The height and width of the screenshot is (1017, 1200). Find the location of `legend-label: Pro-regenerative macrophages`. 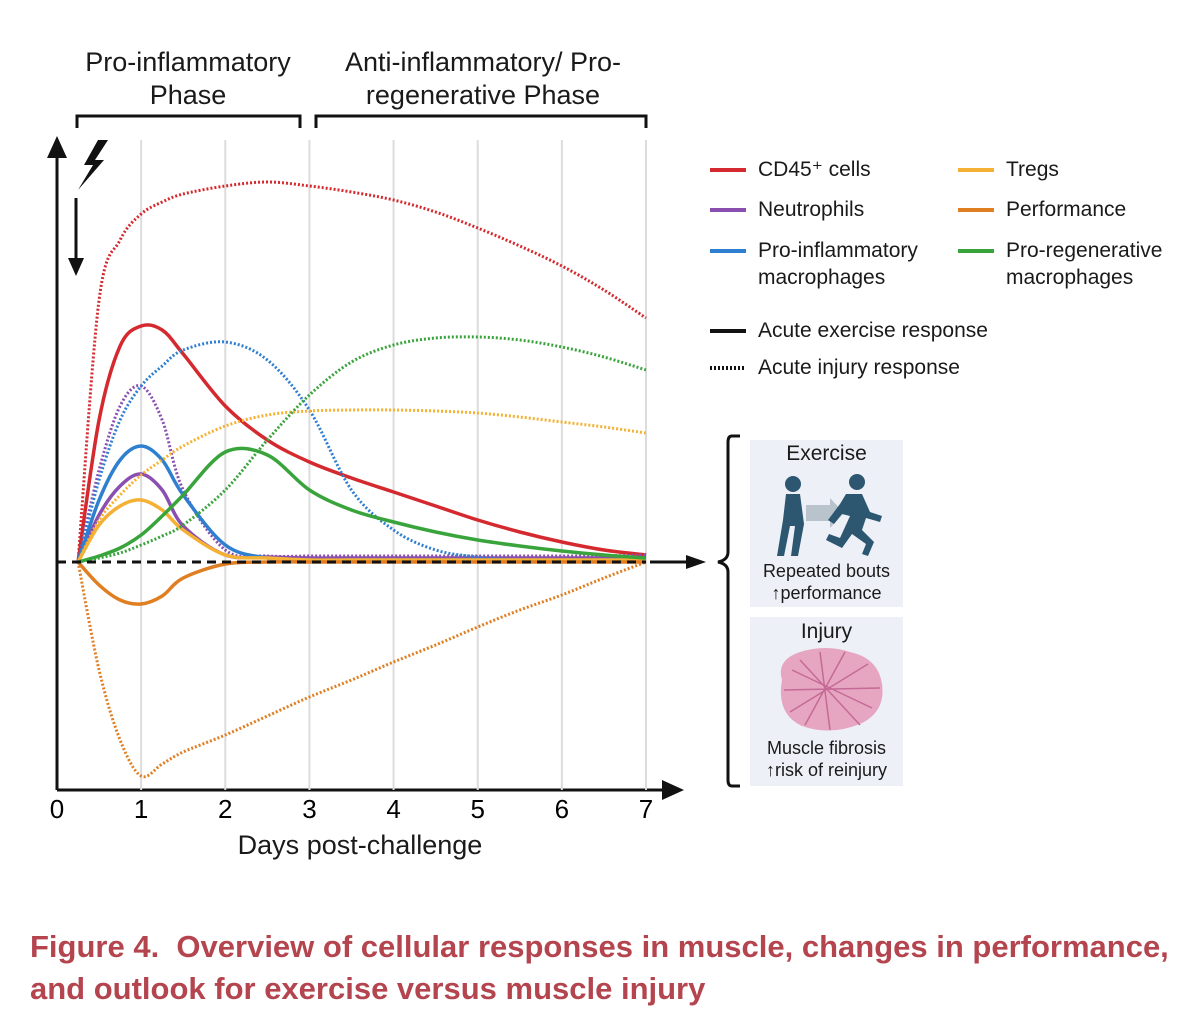

legend-label: Pro-regenerative macrophages is located at coordinates (1084, 264).